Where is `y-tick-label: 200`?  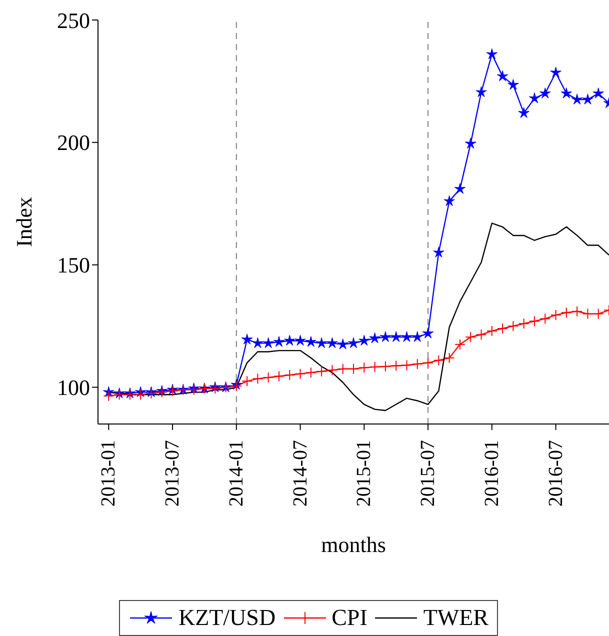 y-tick-label: 200 is located at coordinates (73, 143).